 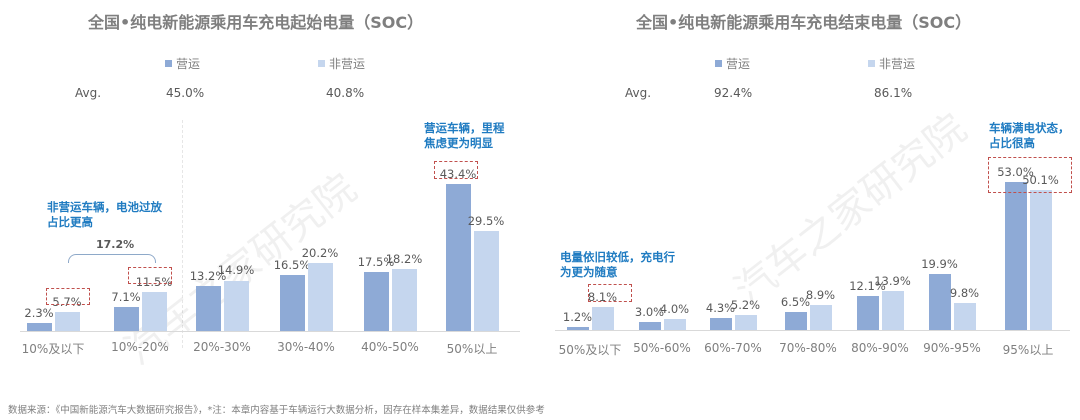 What do you see at coordinates (404, 259) in the screenshot?
I see `bar-value-label: 18.2%` at bounding box center [404, 259].